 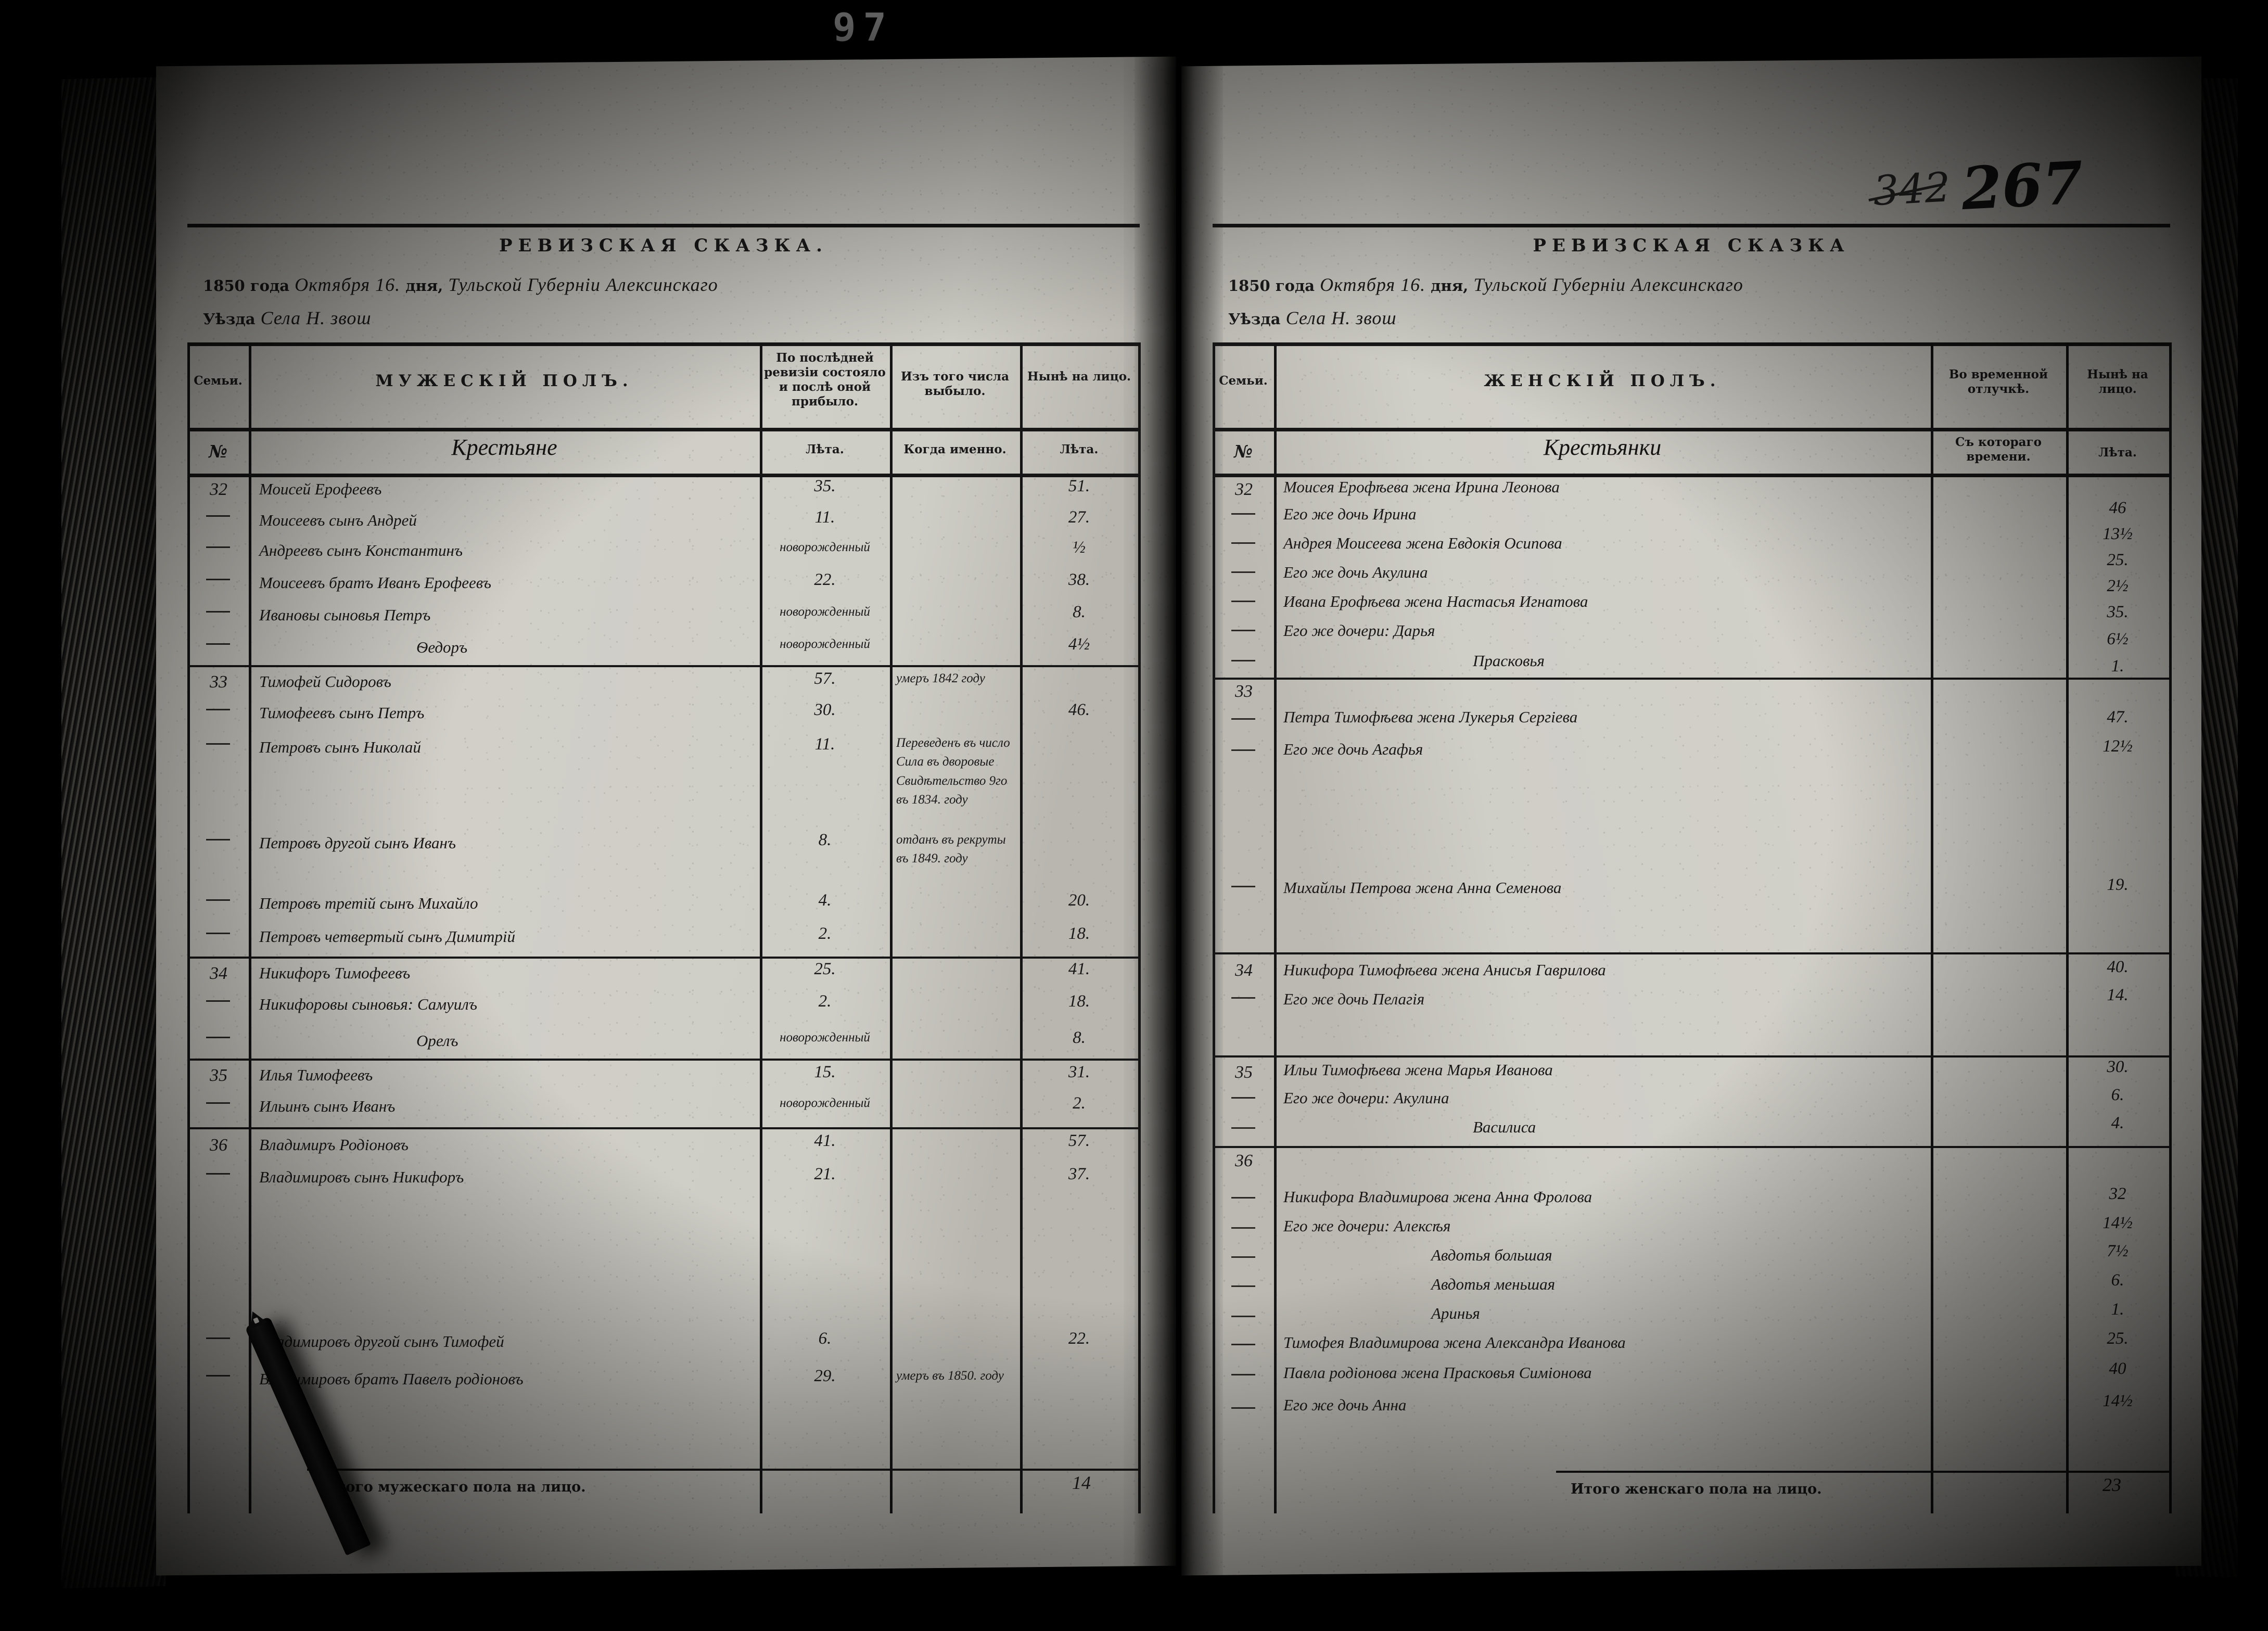 What do you see at coordinates (1367, 1226) in the screenshot?
I see `person-name: Его же дочери: Алексѣя` at bounding box center [1367, 1226].